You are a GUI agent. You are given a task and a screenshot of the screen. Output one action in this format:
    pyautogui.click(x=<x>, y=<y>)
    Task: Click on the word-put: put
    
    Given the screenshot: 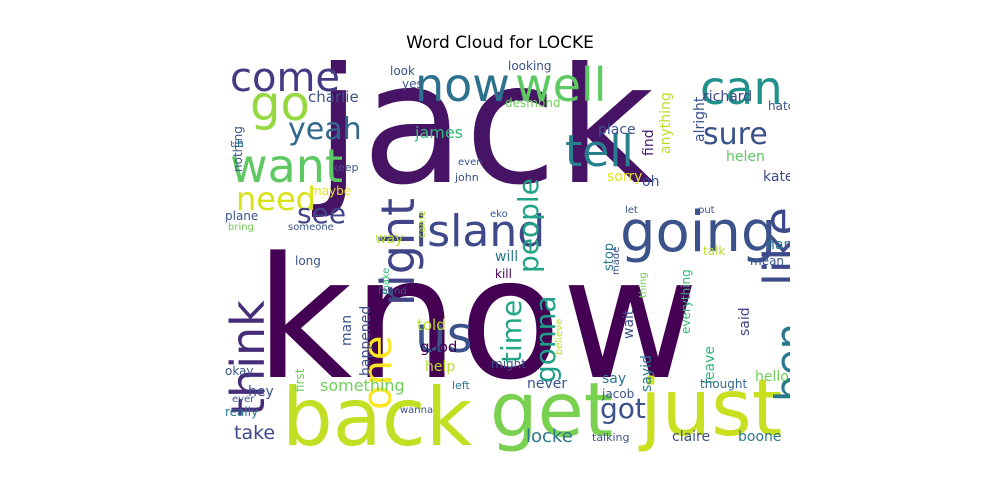 What is the action you would take?
    pyautogui.click(x=706, y=210)
    